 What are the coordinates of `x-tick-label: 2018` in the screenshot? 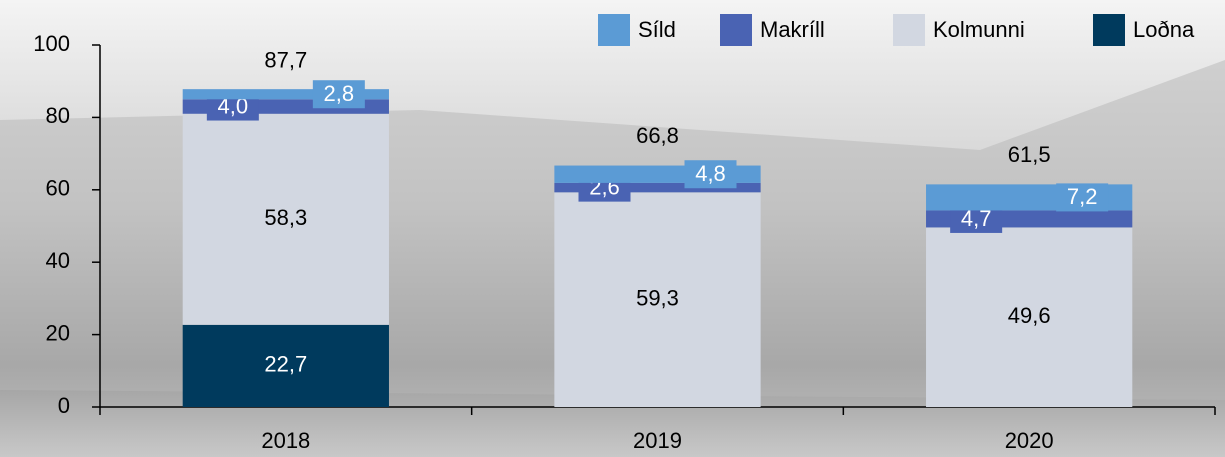 It's located at (285, 440).